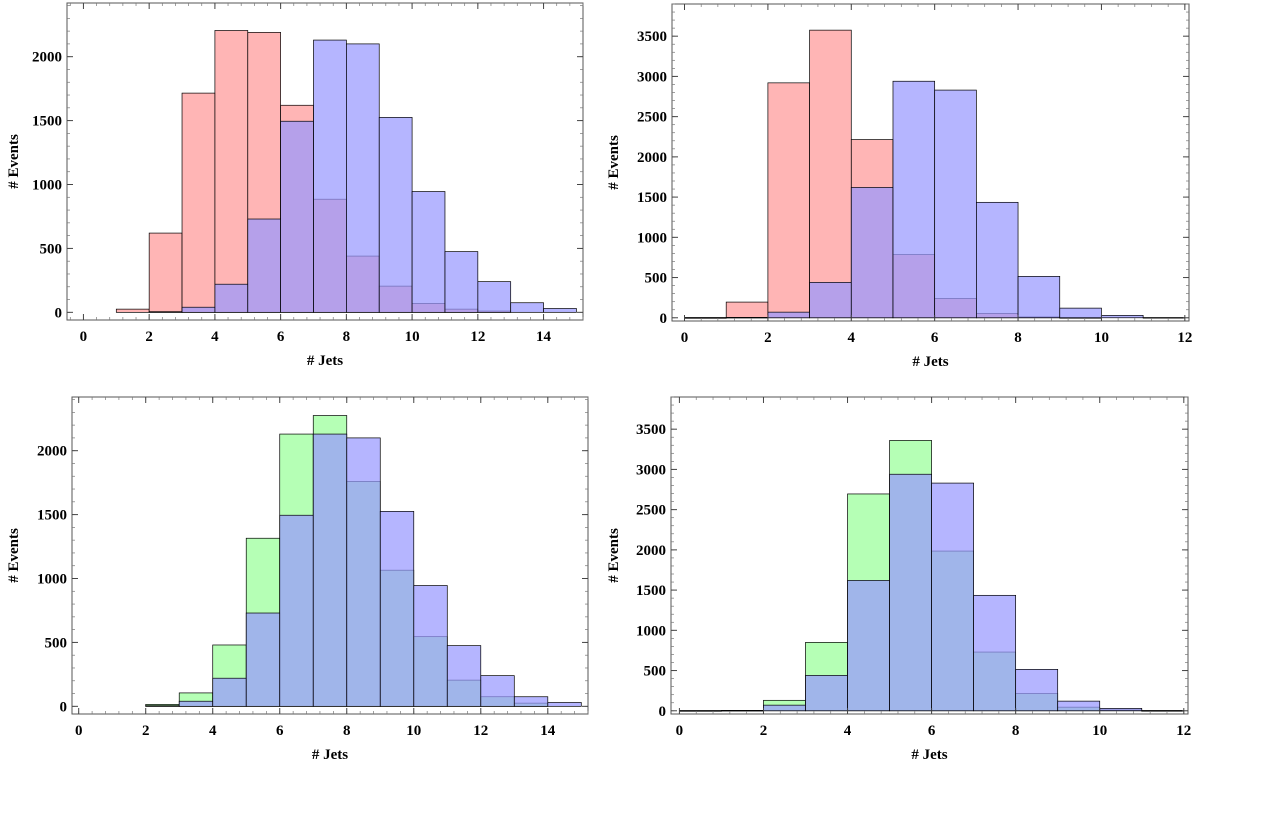 This screenshot has width=1266, height=814. I want to click on y-tick-label: 2500, so click(652, 118).